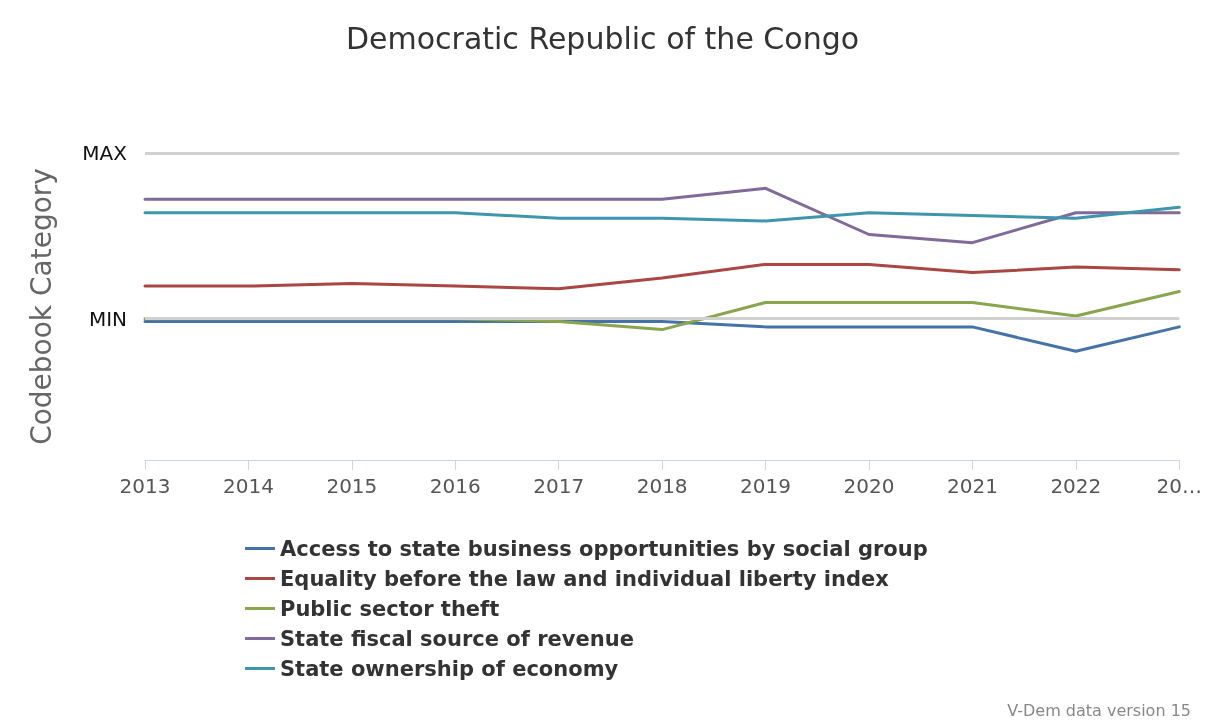 Image resolution: width=1205 pixels, height=724 pixels. What do you see at coordinates (869, 486) in the screenshot?
I see `x-tick-label: 2020` at bounding box center [869, 486].